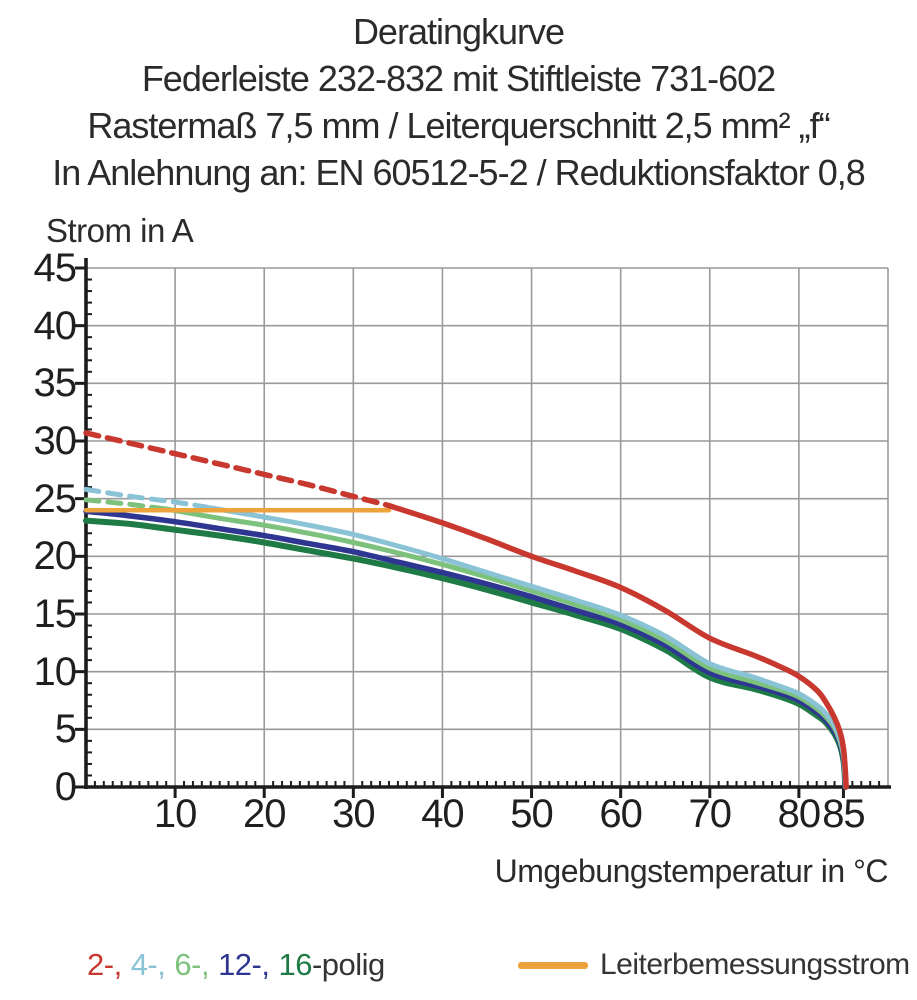 This screenshot has height=1000, width=917. I want to click on rated-current-line-swatch, so click(553, 965).